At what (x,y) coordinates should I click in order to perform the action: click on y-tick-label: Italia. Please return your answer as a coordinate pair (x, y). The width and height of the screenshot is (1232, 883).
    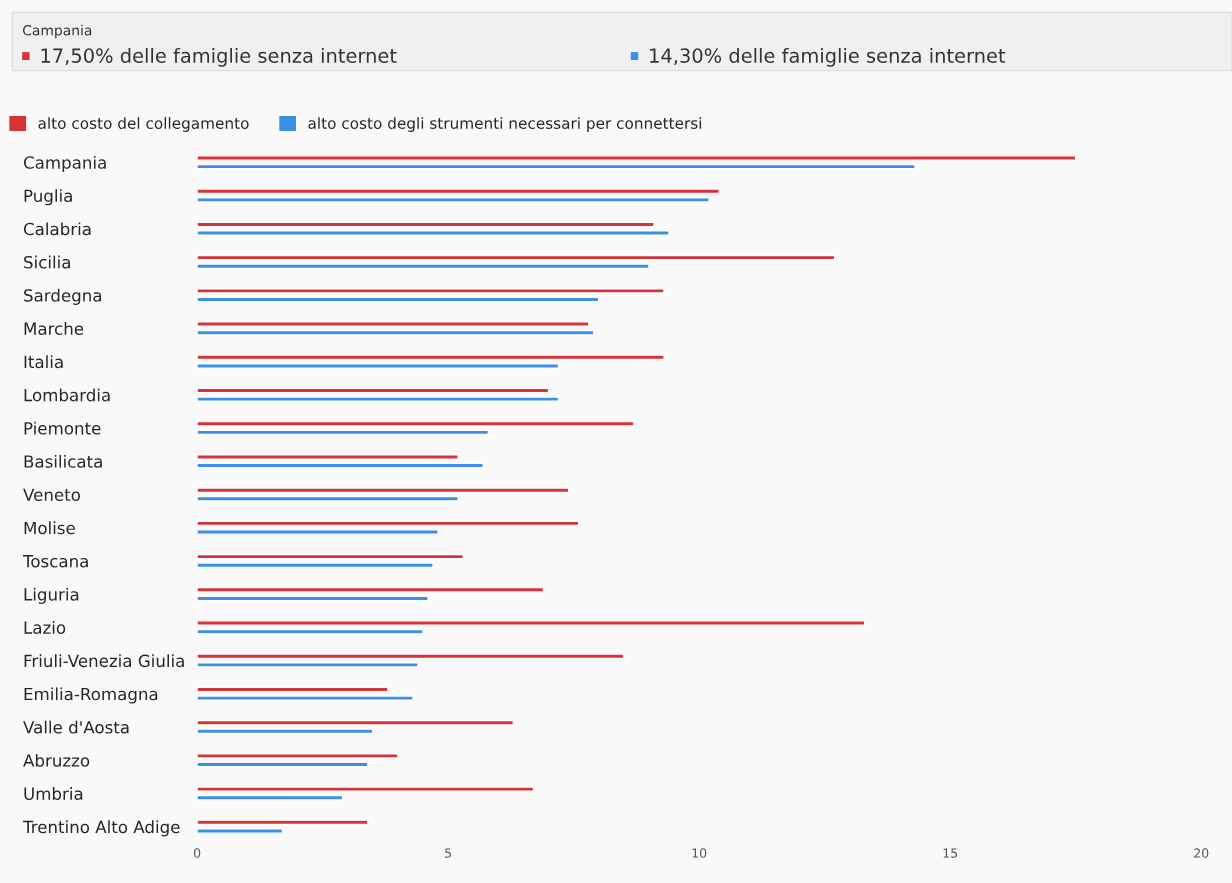
    Looking at the image, I should click on (43, 362).